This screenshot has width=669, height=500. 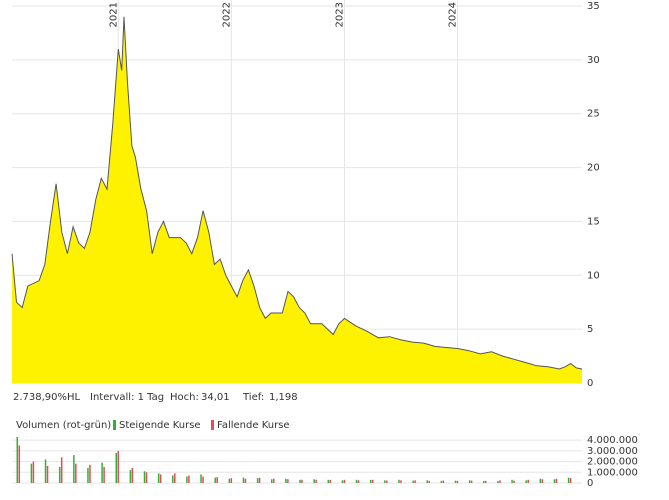 I want to click on info-interval: Intervall: 1 Tag, so click(x=127, y=397).